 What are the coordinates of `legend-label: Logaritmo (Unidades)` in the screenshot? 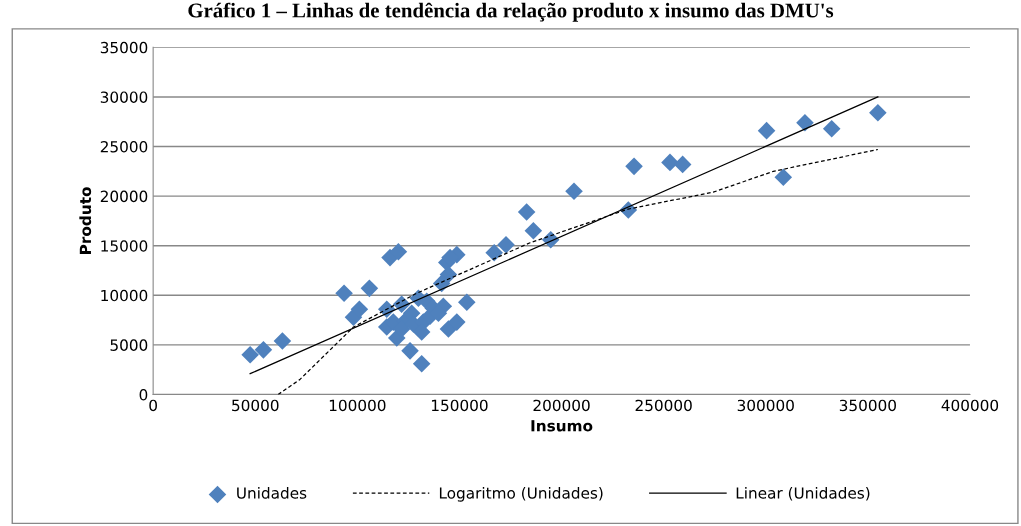 It's located at (521, 494).